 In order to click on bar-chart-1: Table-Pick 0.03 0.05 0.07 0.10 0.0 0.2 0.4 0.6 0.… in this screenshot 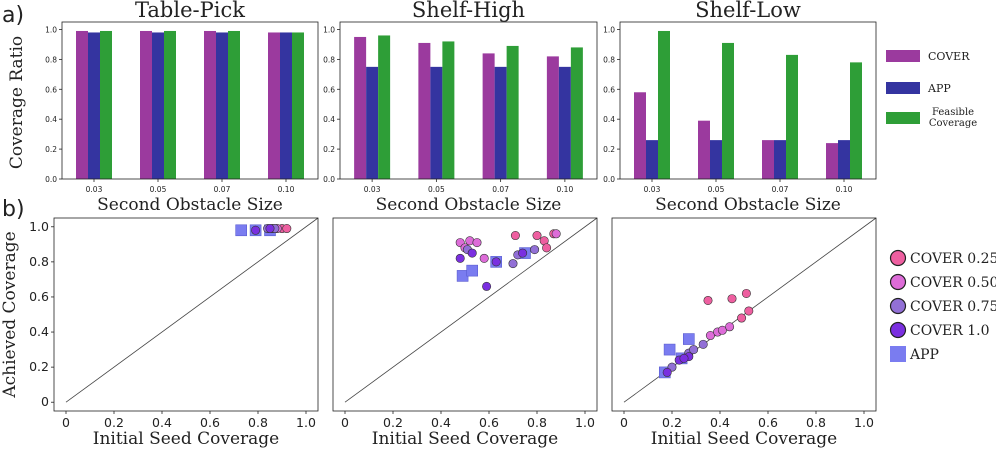, I will do `click(163, 107)`.